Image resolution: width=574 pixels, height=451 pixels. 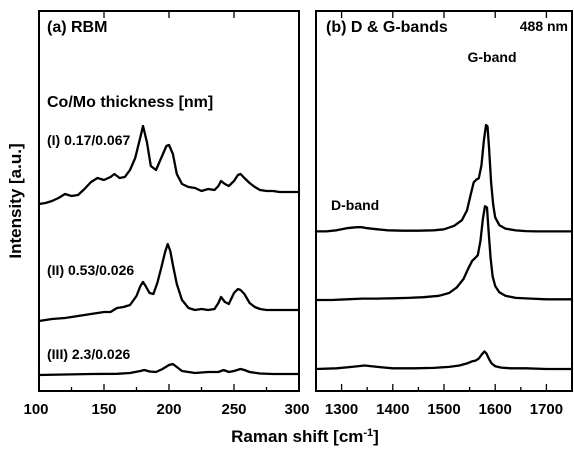 What do you see at coordinates (130, 102) in the screenshot?
I see `panel-a-subtitle: Co/Mo thickness [nm]` at bounding box center [130, 102].